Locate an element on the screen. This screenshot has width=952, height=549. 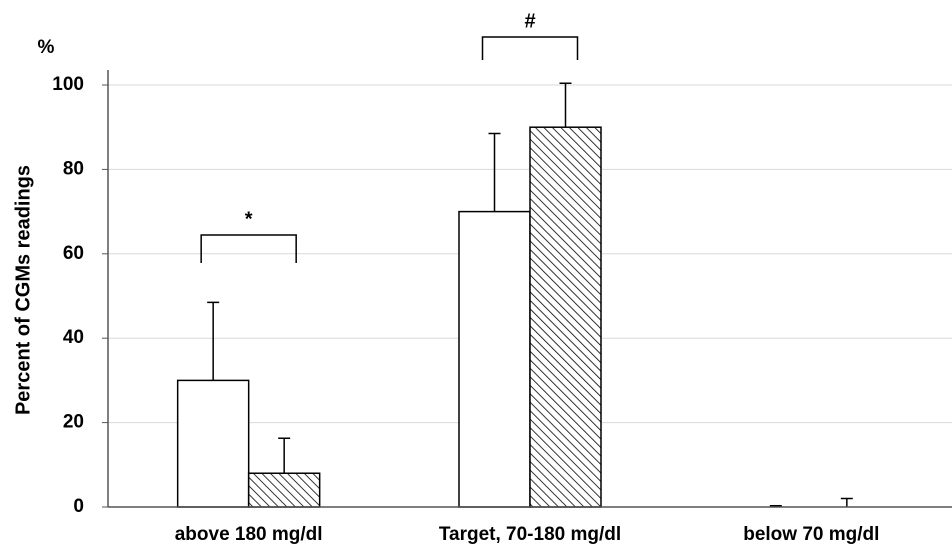
significance-label: * is located at coordinates (249, 219).